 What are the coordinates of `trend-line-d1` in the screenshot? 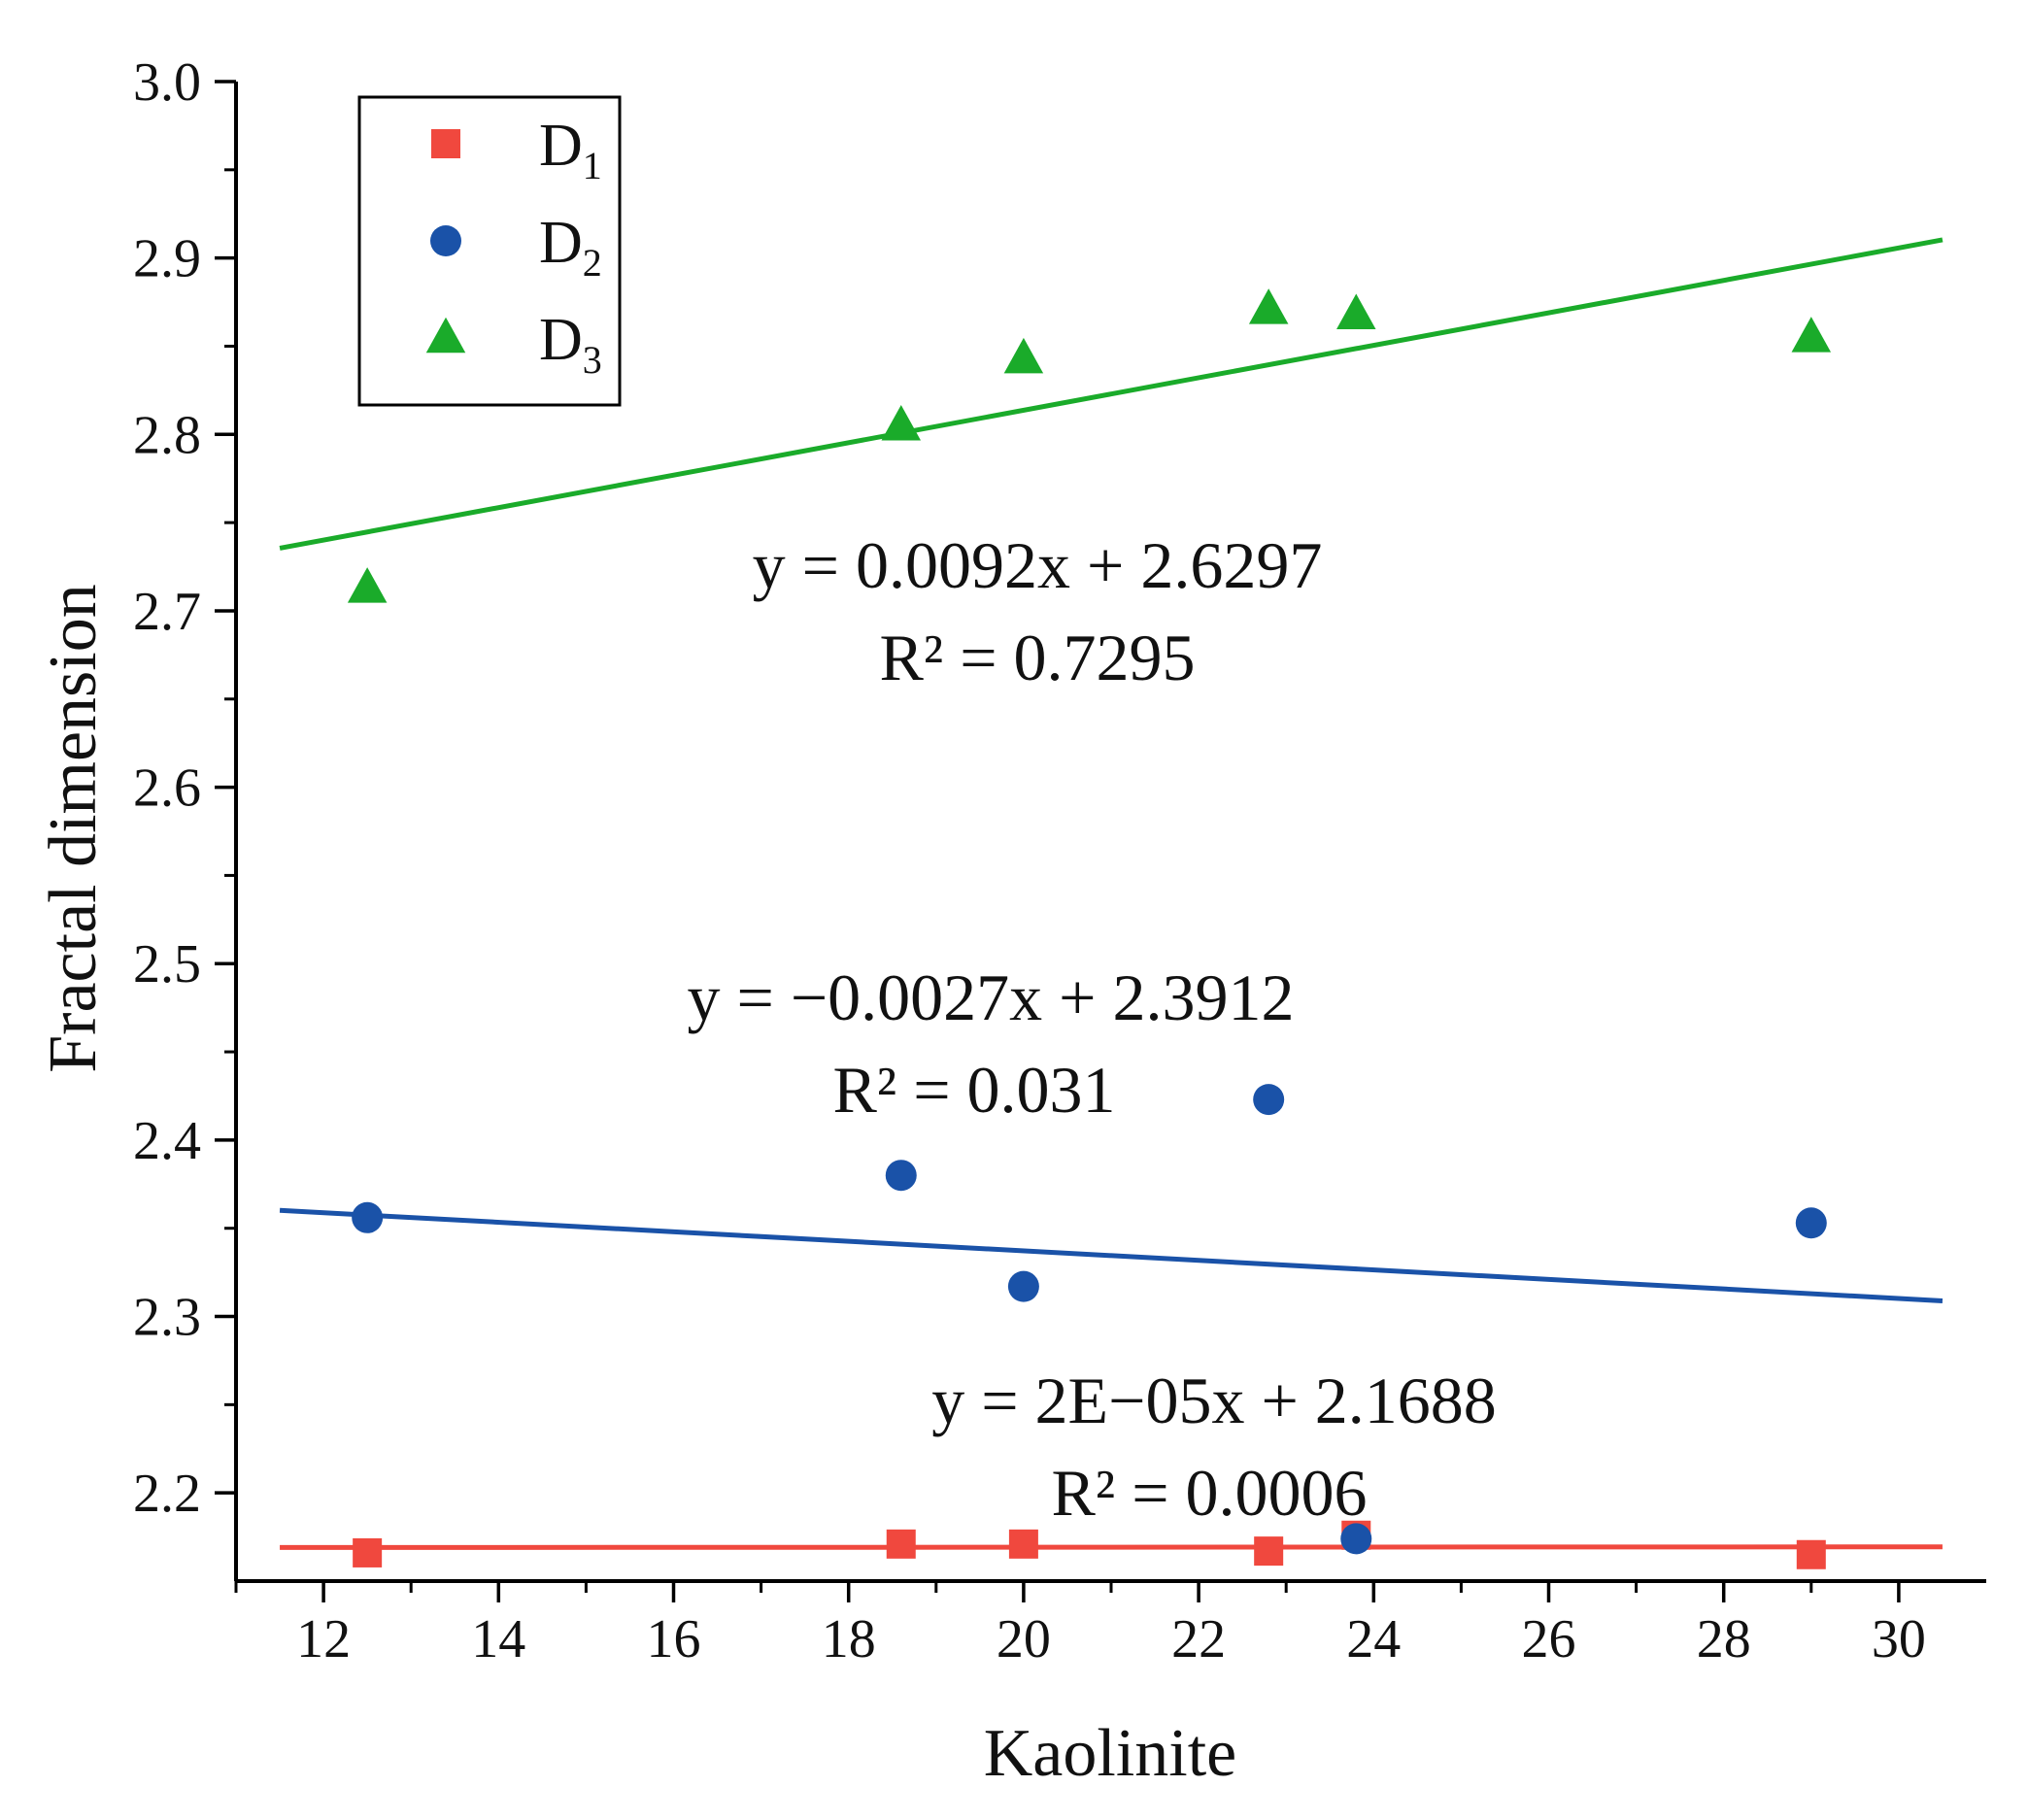 It's located at (1111, 1547).